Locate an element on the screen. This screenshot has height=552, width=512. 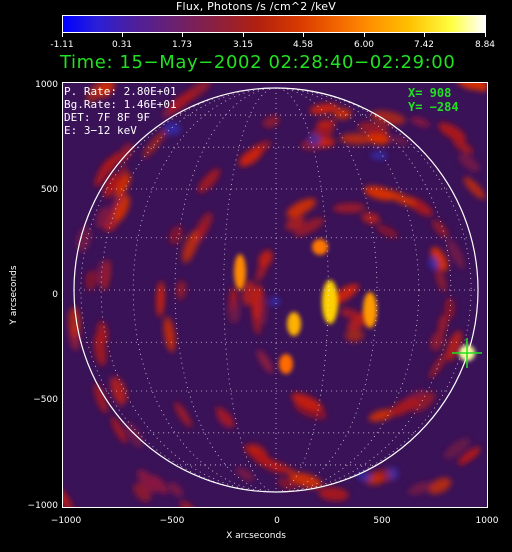
flux-map-bright is located at coordinates (305, 306).